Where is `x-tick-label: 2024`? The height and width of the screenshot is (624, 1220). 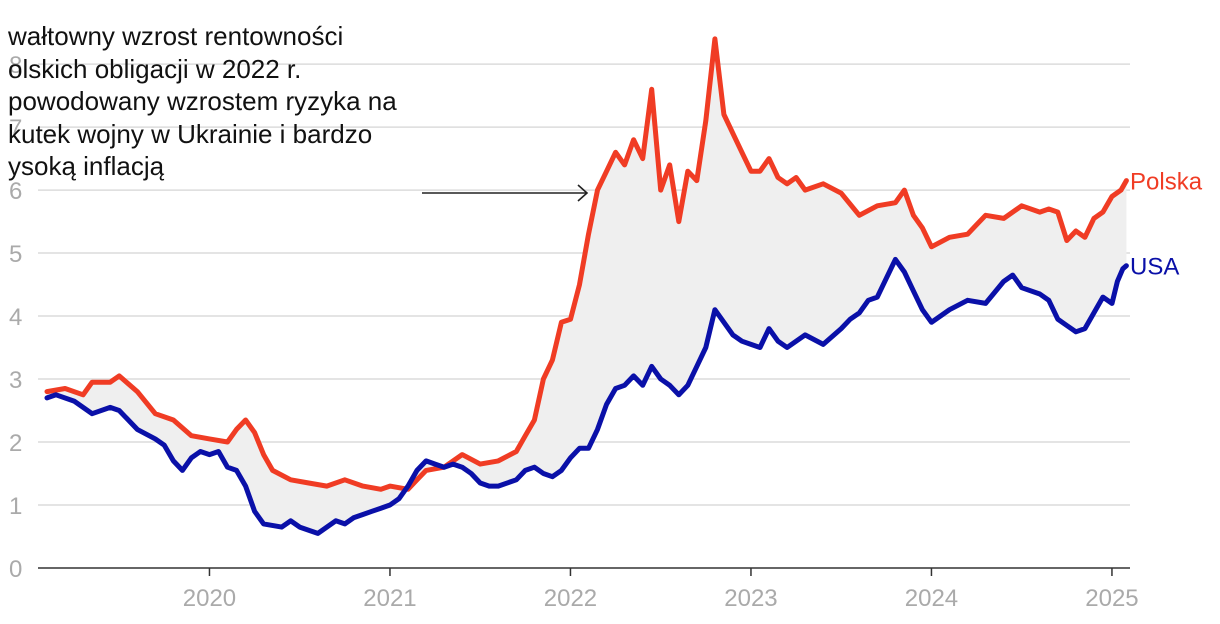 x-tick-label: 2024 is located at coordinates (931, 598).